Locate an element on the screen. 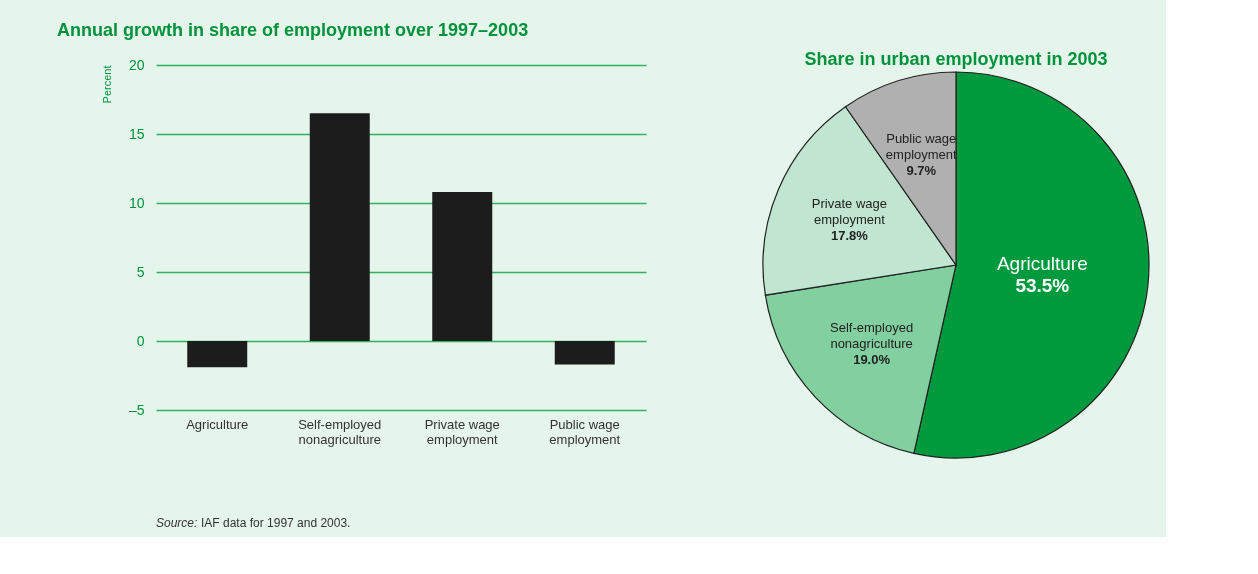 The height and width of the screenshot is (574, 1258). data-label: 9.7% is located at coordinates (921, 170).